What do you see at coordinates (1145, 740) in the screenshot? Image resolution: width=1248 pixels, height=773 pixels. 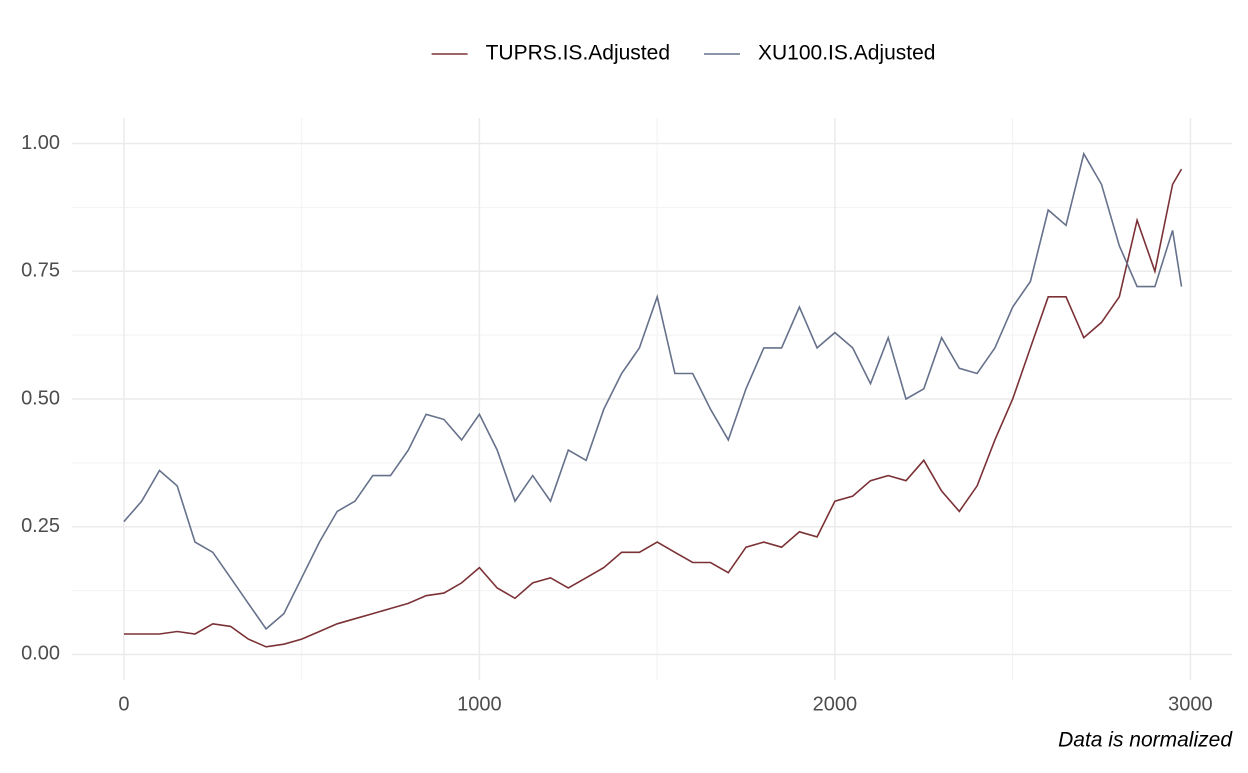 I see `caption: Data is normalized` at bounding box center [1145, 740].